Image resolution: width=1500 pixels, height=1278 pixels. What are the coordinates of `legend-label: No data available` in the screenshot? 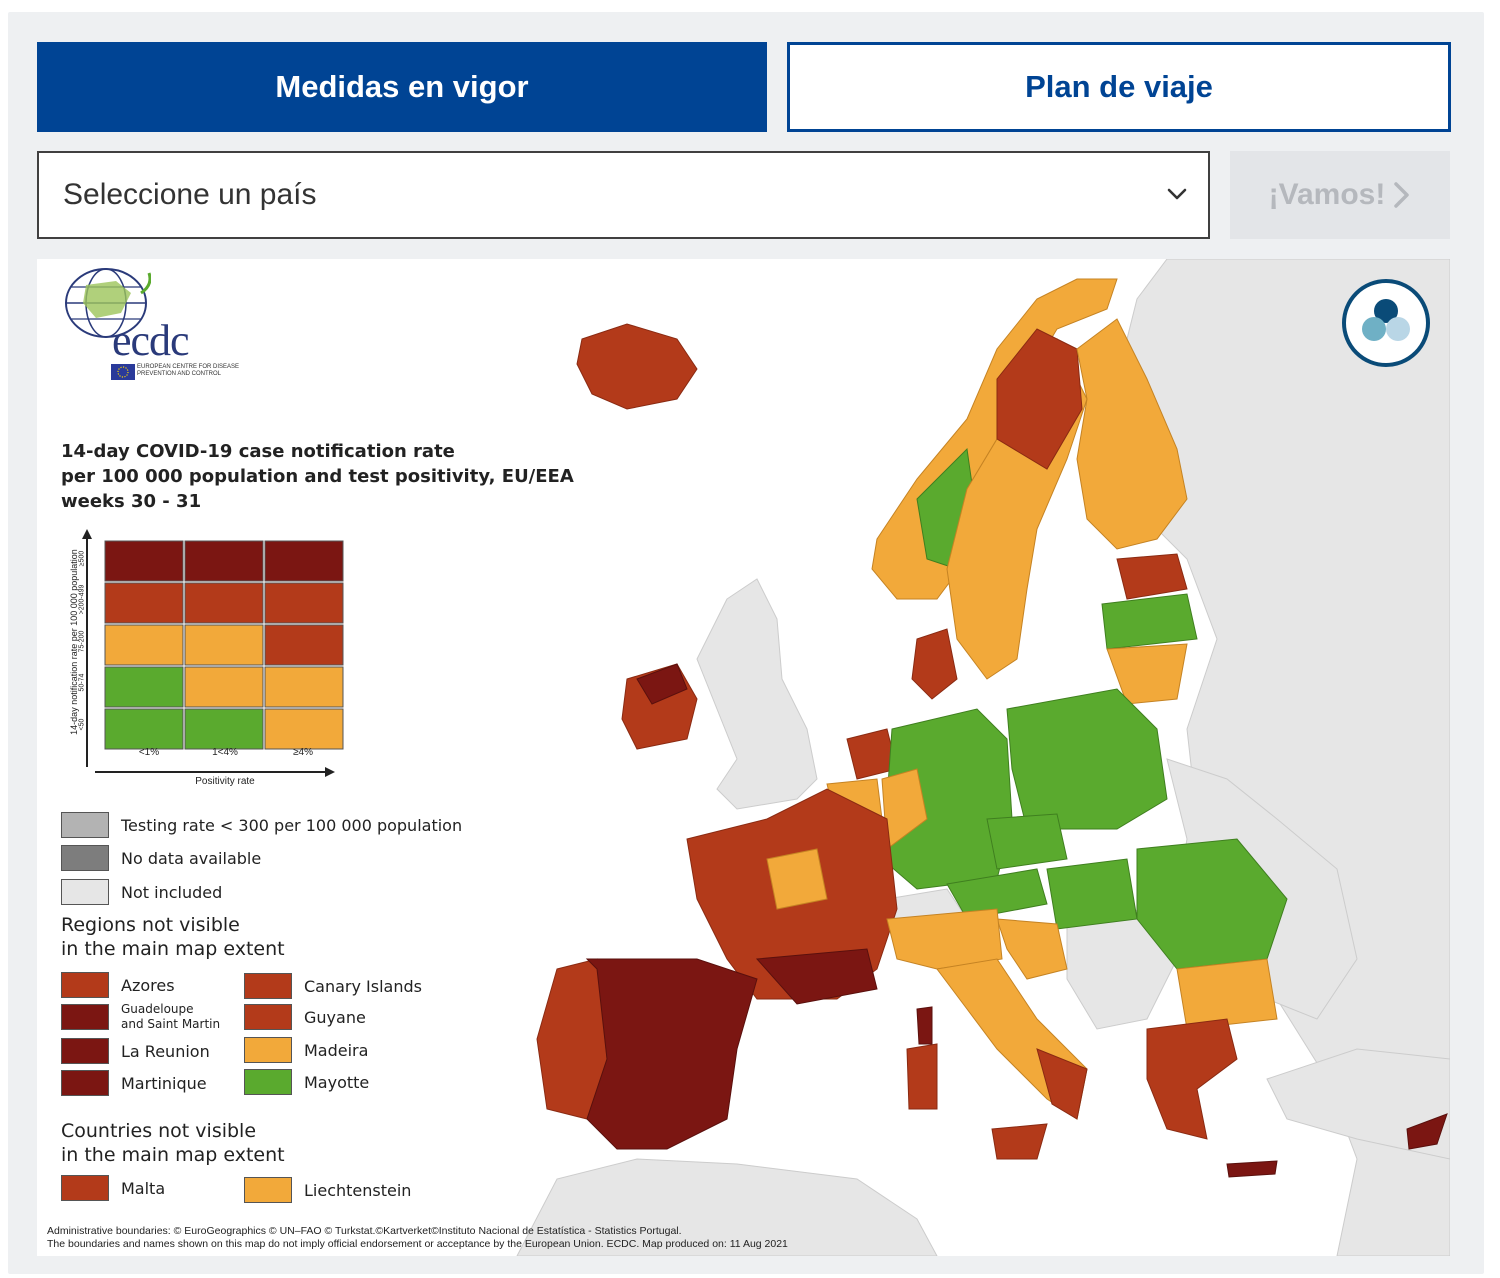 It's located at (191, 858).